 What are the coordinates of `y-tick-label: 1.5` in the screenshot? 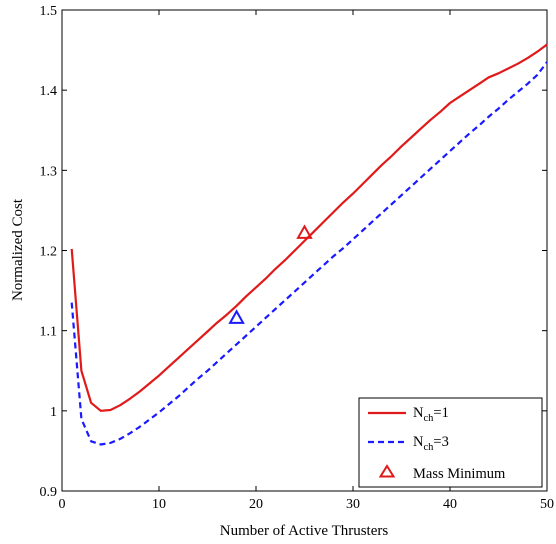 It's located at (49, 11).